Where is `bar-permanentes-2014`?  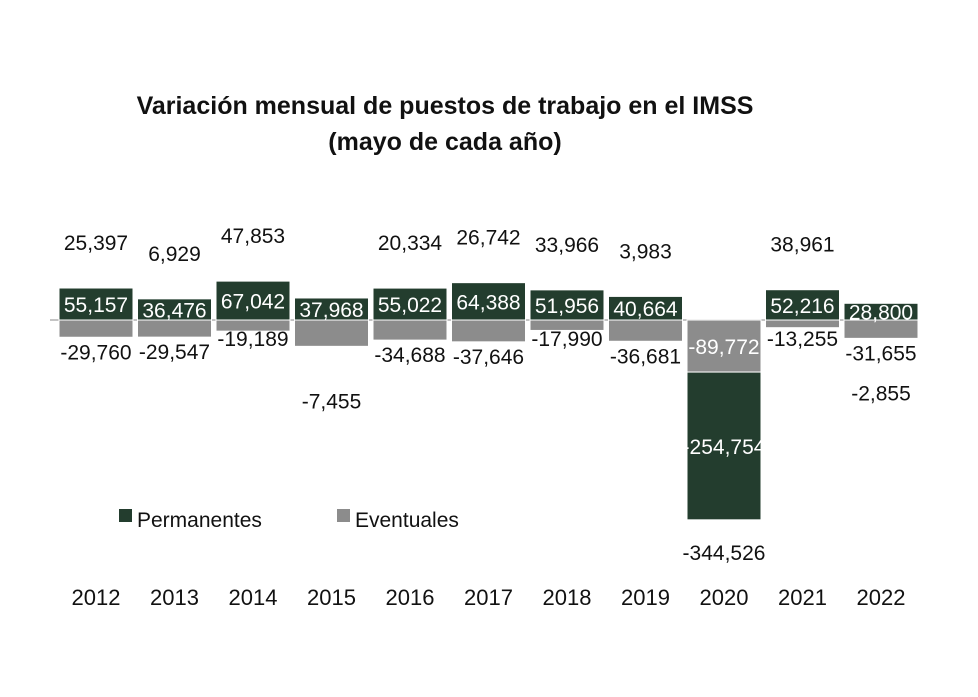
bar-permanentes-2014 is located at coordinates (253, 300).